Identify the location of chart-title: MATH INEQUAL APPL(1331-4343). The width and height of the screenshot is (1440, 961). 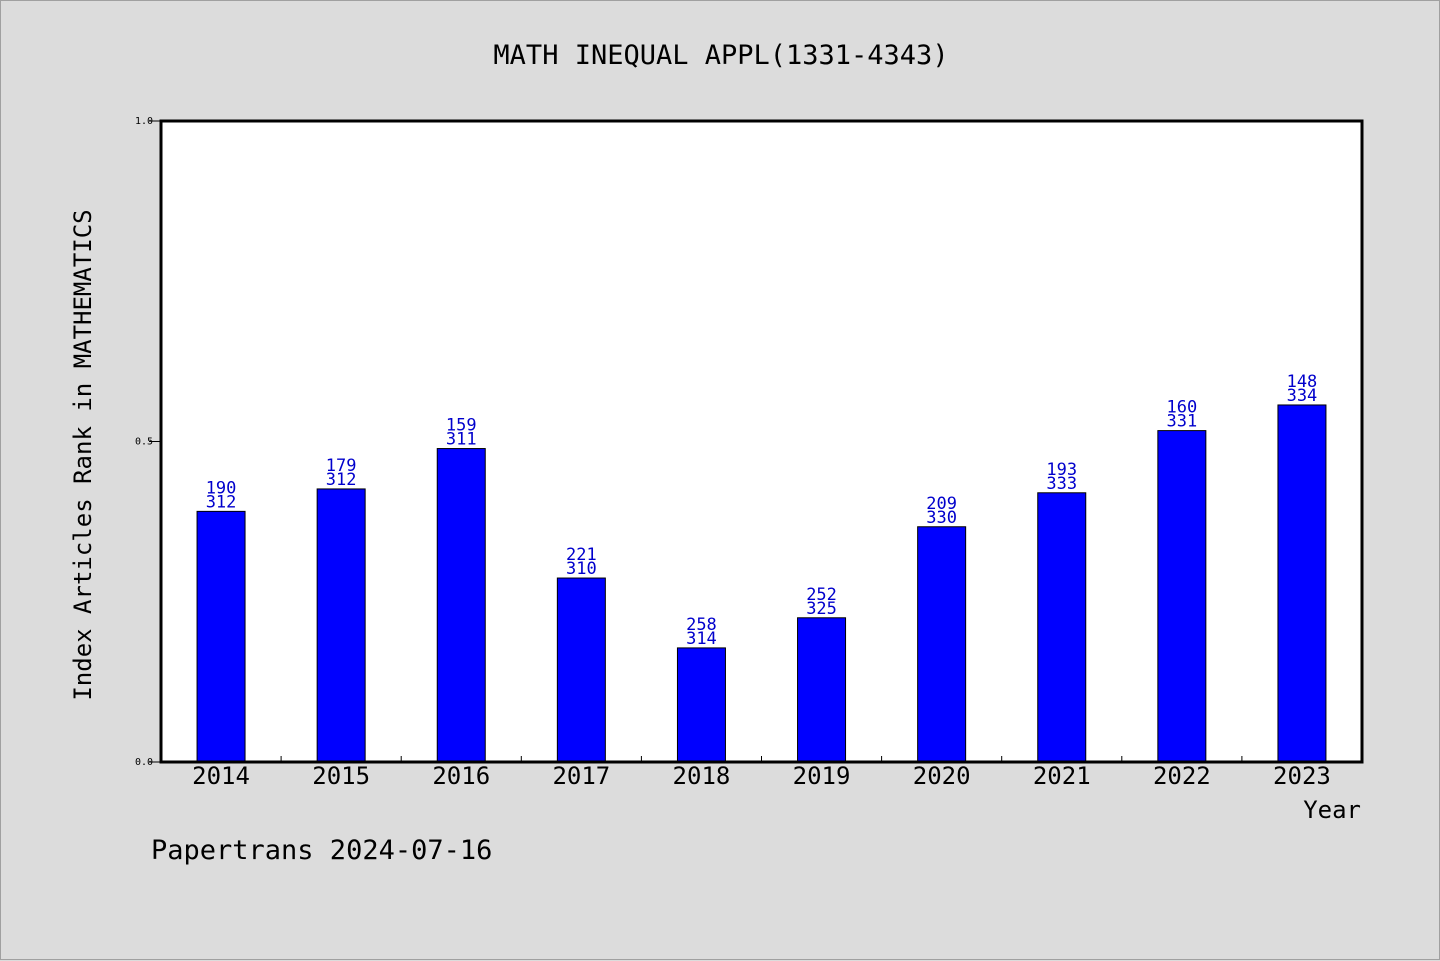
(720, 55).